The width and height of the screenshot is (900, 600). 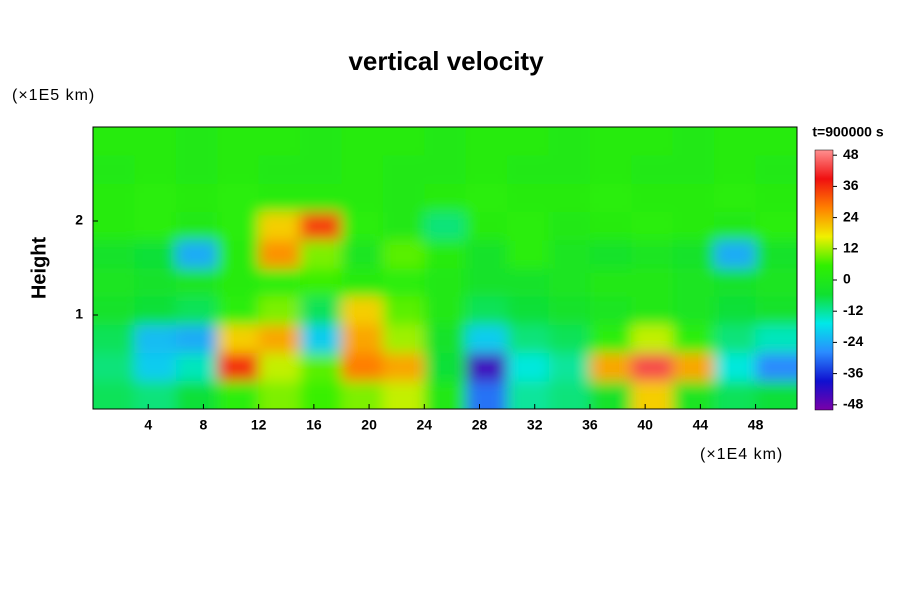 What do you see at coordinates (851, 154) in the screenshot?
I see `colorbar-tick-label: 48` at bounding box center [851, 154].